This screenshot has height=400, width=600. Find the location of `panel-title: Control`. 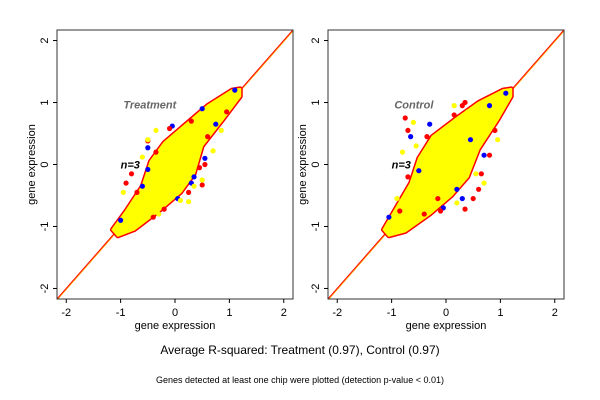

panel-title: Control is located at coordinates (414, 105).